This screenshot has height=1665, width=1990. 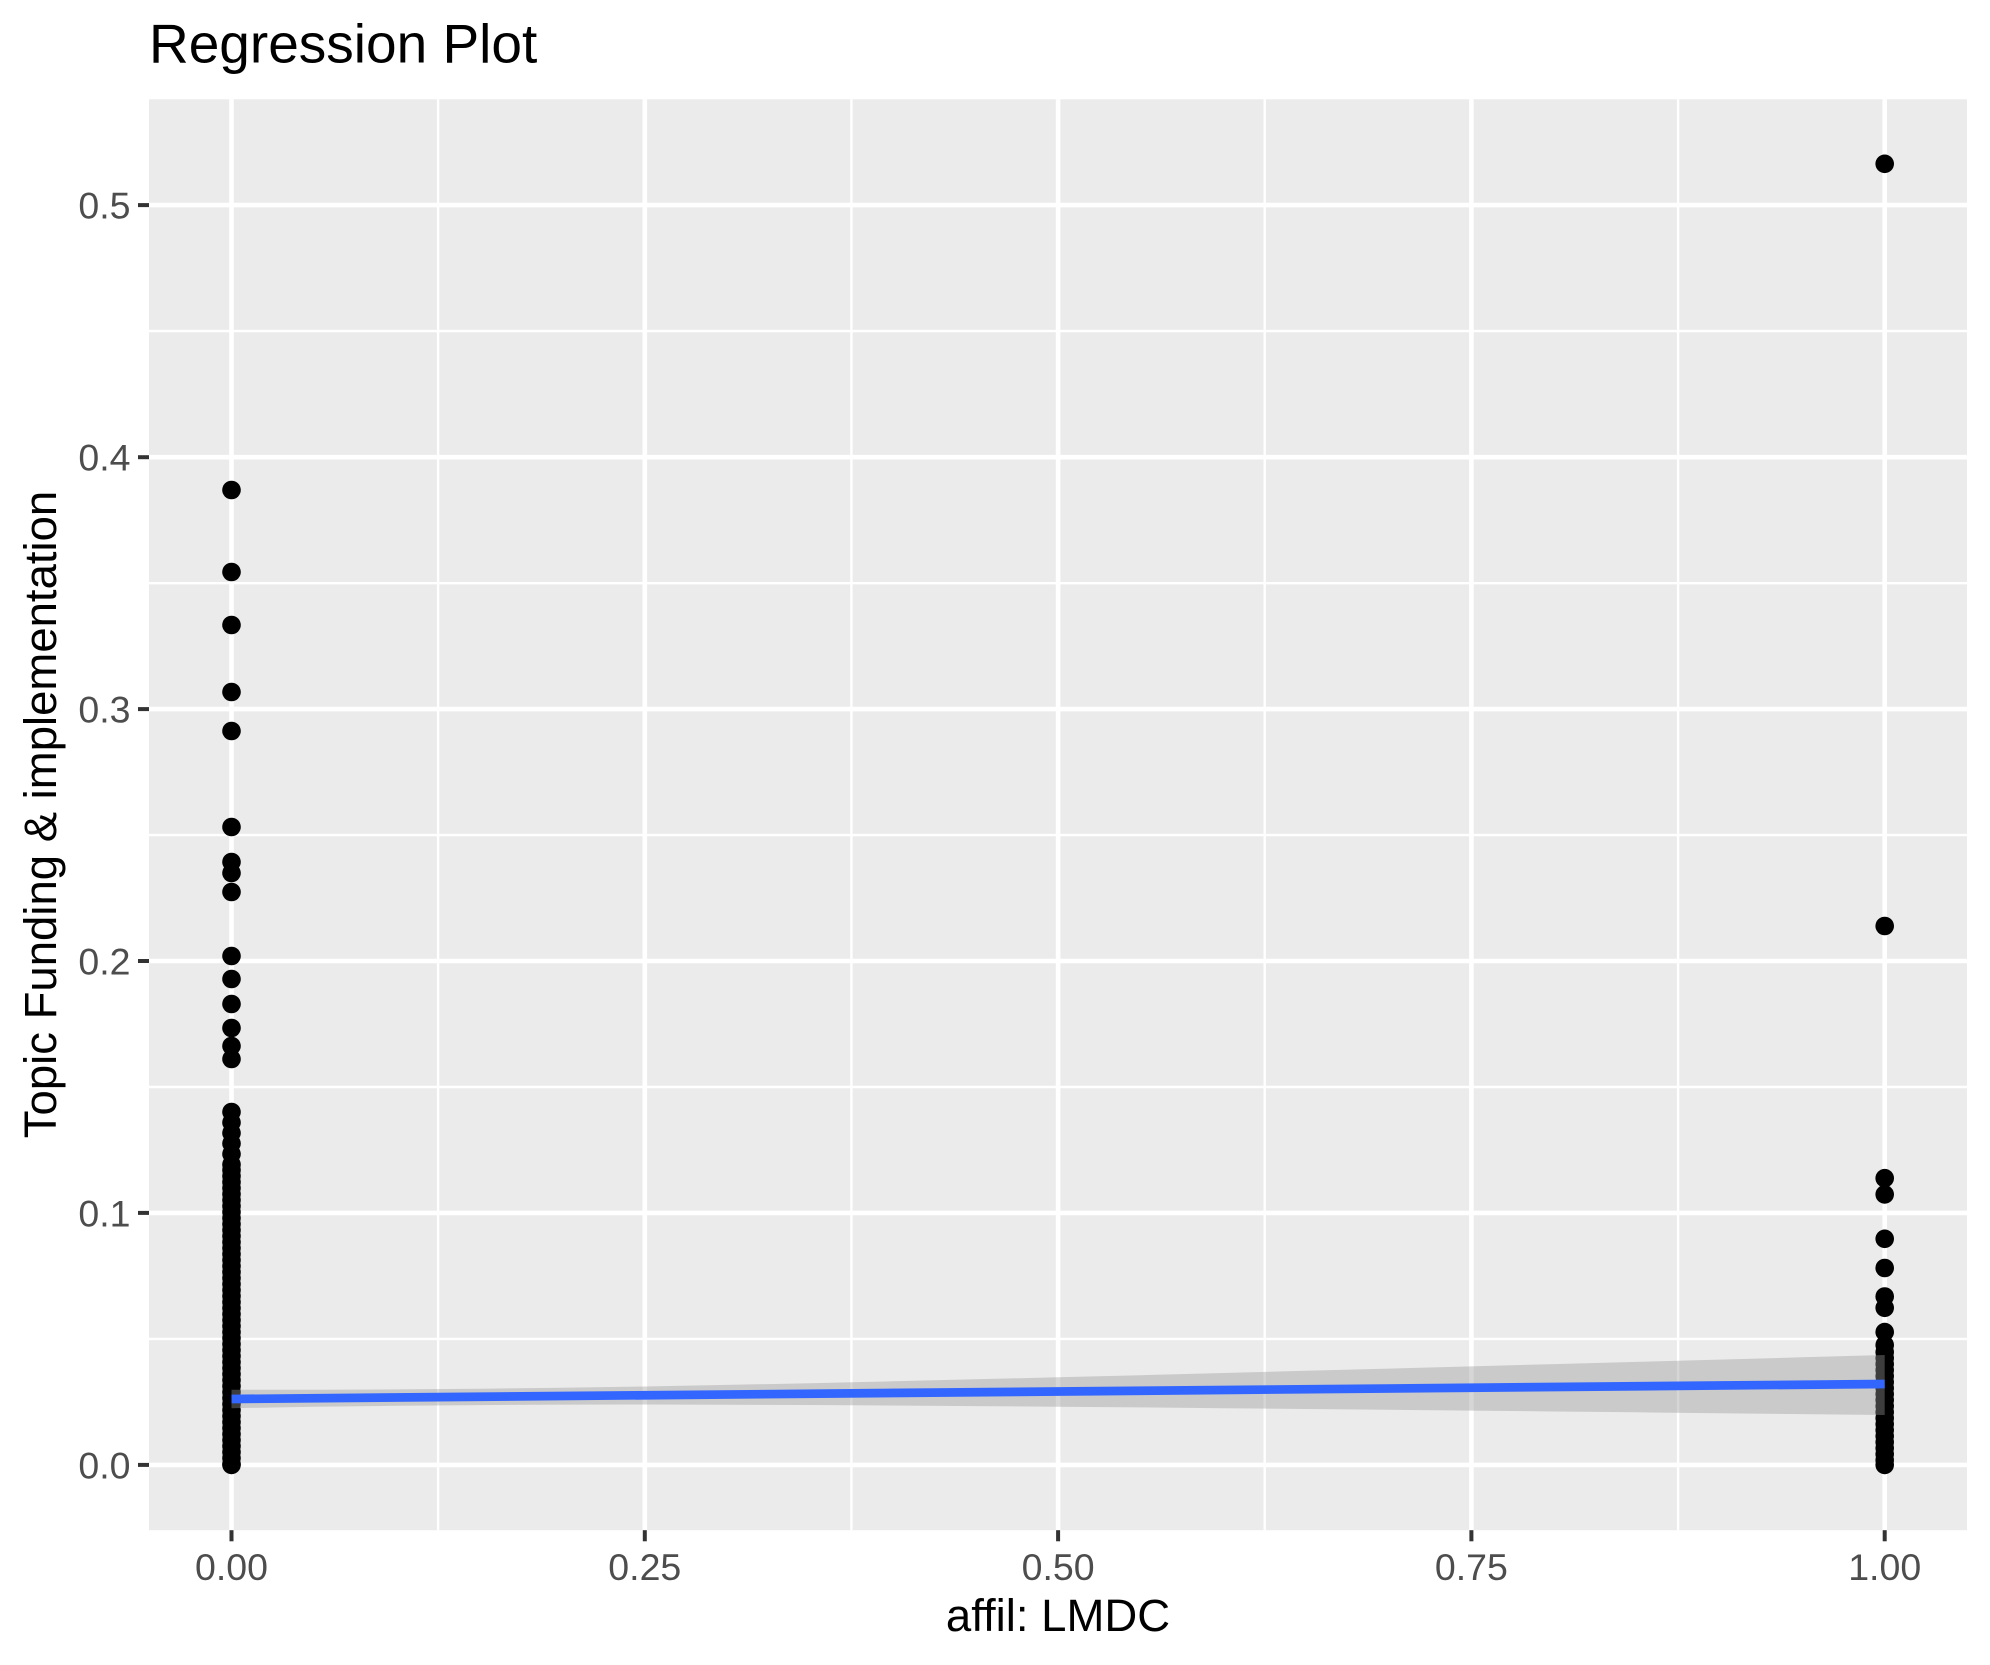 What do you see at coordinates (104, 1465) in the screenshot?
I see `svg-text: 0.0` at bounding box center [104, 1465].